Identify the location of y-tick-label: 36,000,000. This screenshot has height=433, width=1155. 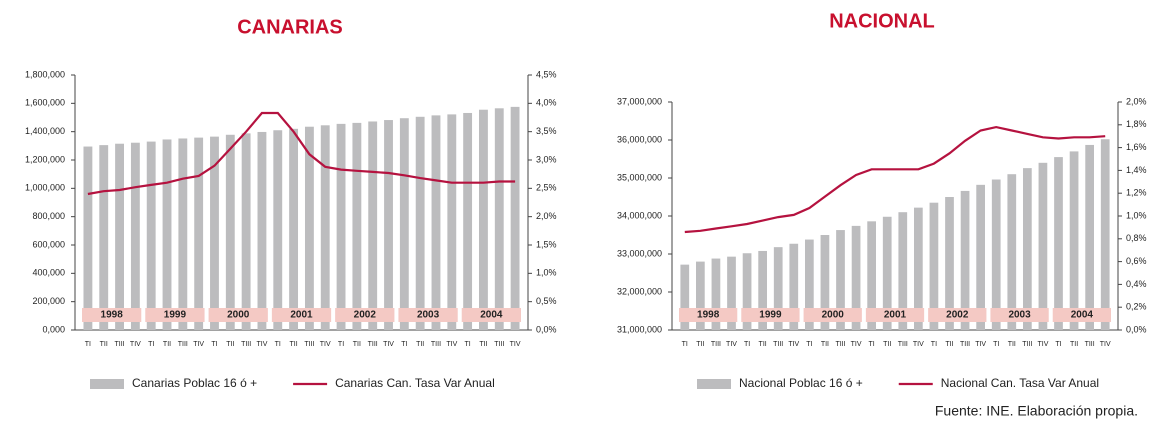
(639, 139).